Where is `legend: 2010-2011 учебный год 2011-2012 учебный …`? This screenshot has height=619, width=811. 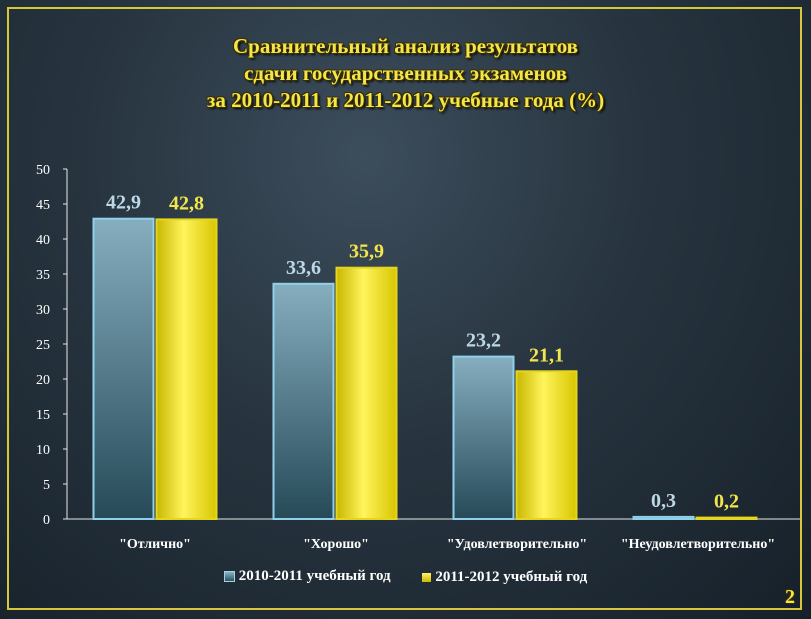
legend: 2010-2011 учебный год 2011-2012 учебный … is located at coordinates (405, 577).